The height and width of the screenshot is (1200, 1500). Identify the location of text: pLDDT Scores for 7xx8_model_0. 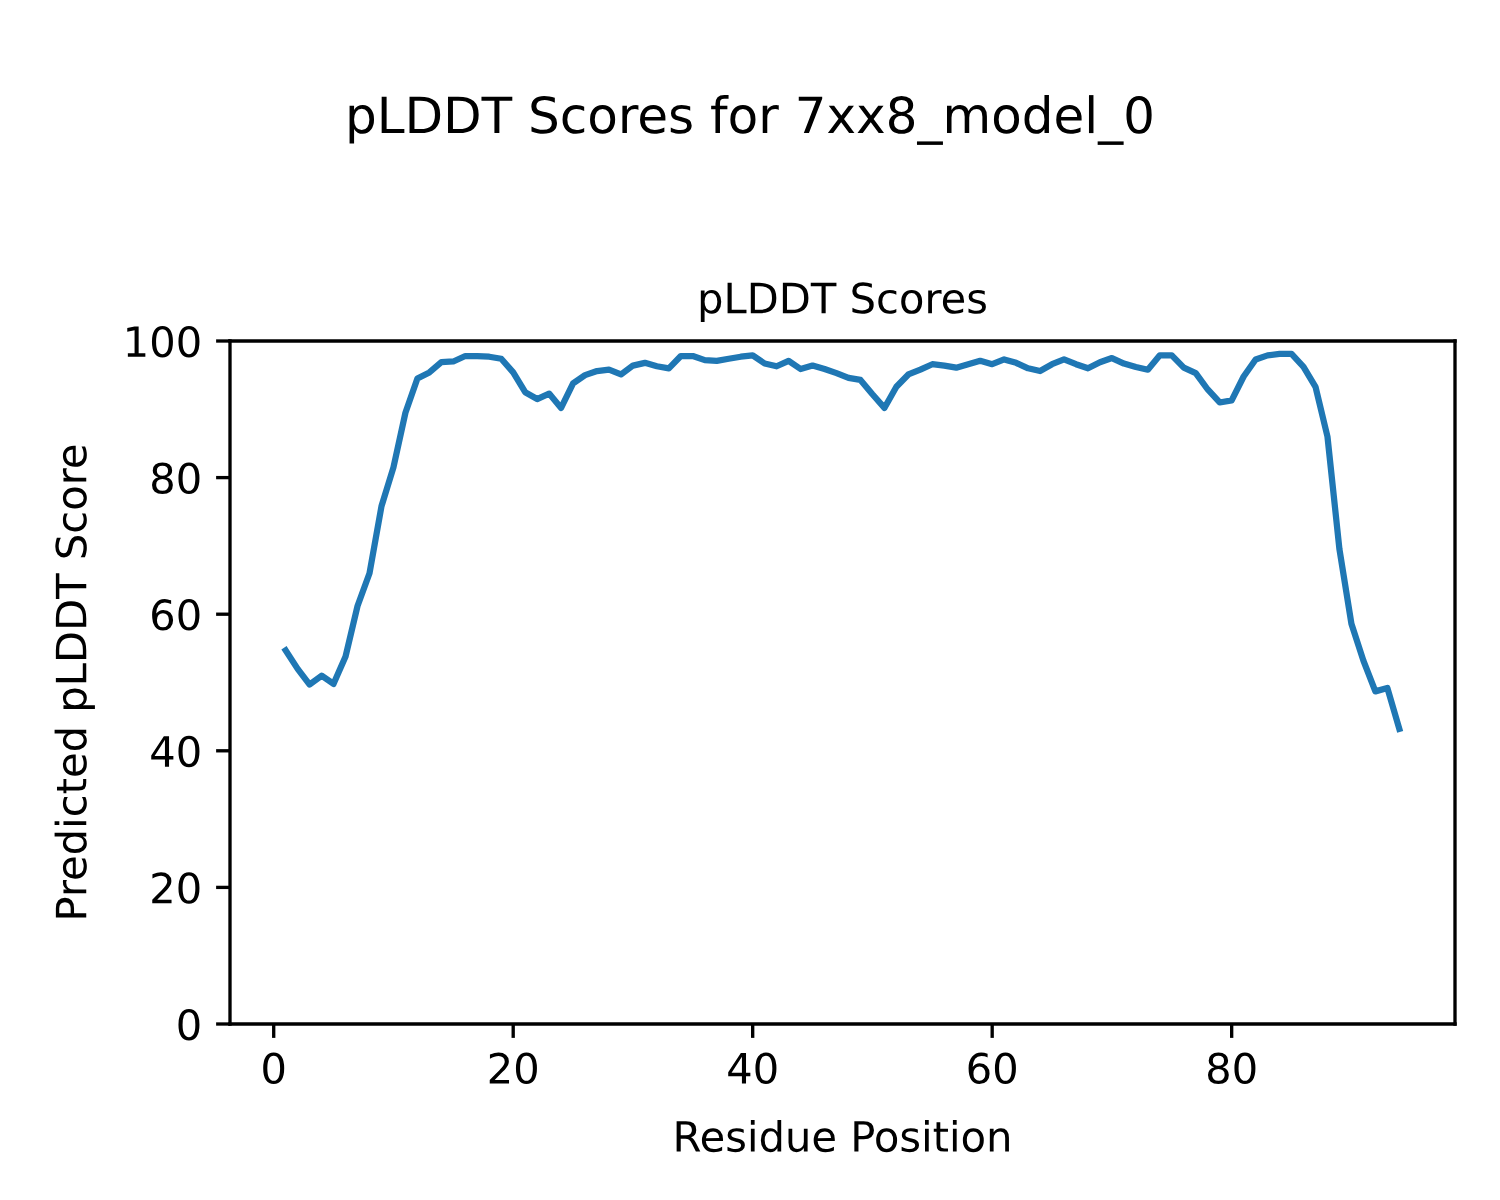
(750, 120).